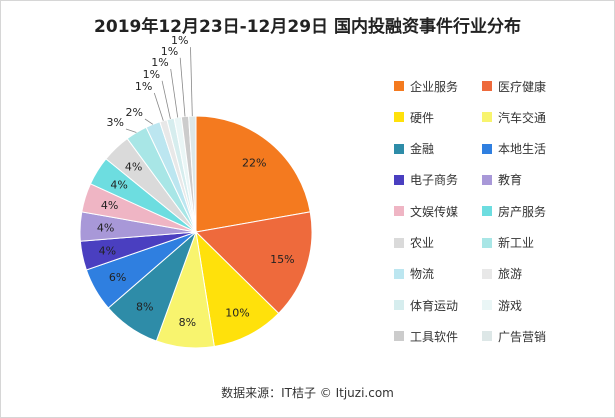 Image resolution: width=615 pixels, height=418 pixels. Describe the element at coordinates (422, 149) in the screenshot. I see `legend-label: 金融` at that location.